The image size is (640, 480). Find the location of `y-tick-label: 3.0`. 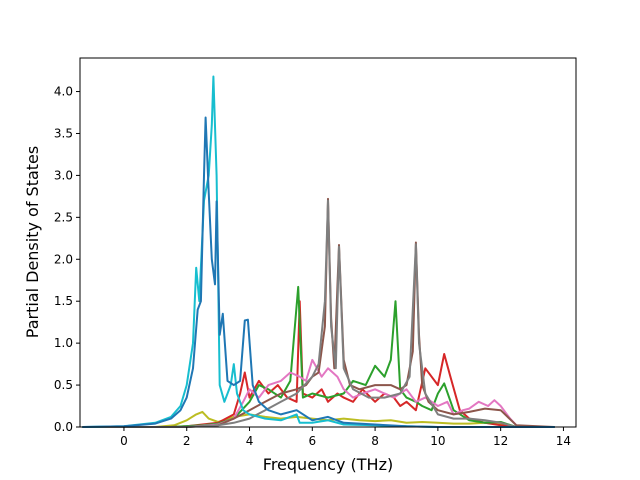

y-tick-label: 3.0 is located at coordinates (63, 175).